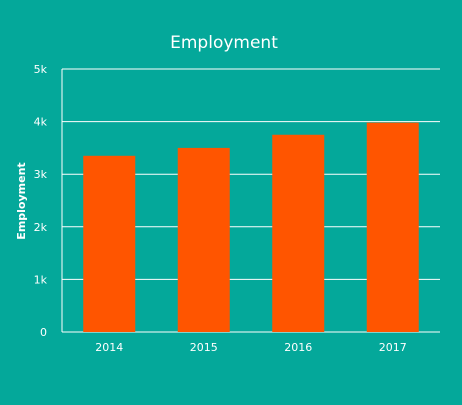 This screenshot has width=462, height=405. I want to click on y-tick-label-3: 3k, so click(41, 174).